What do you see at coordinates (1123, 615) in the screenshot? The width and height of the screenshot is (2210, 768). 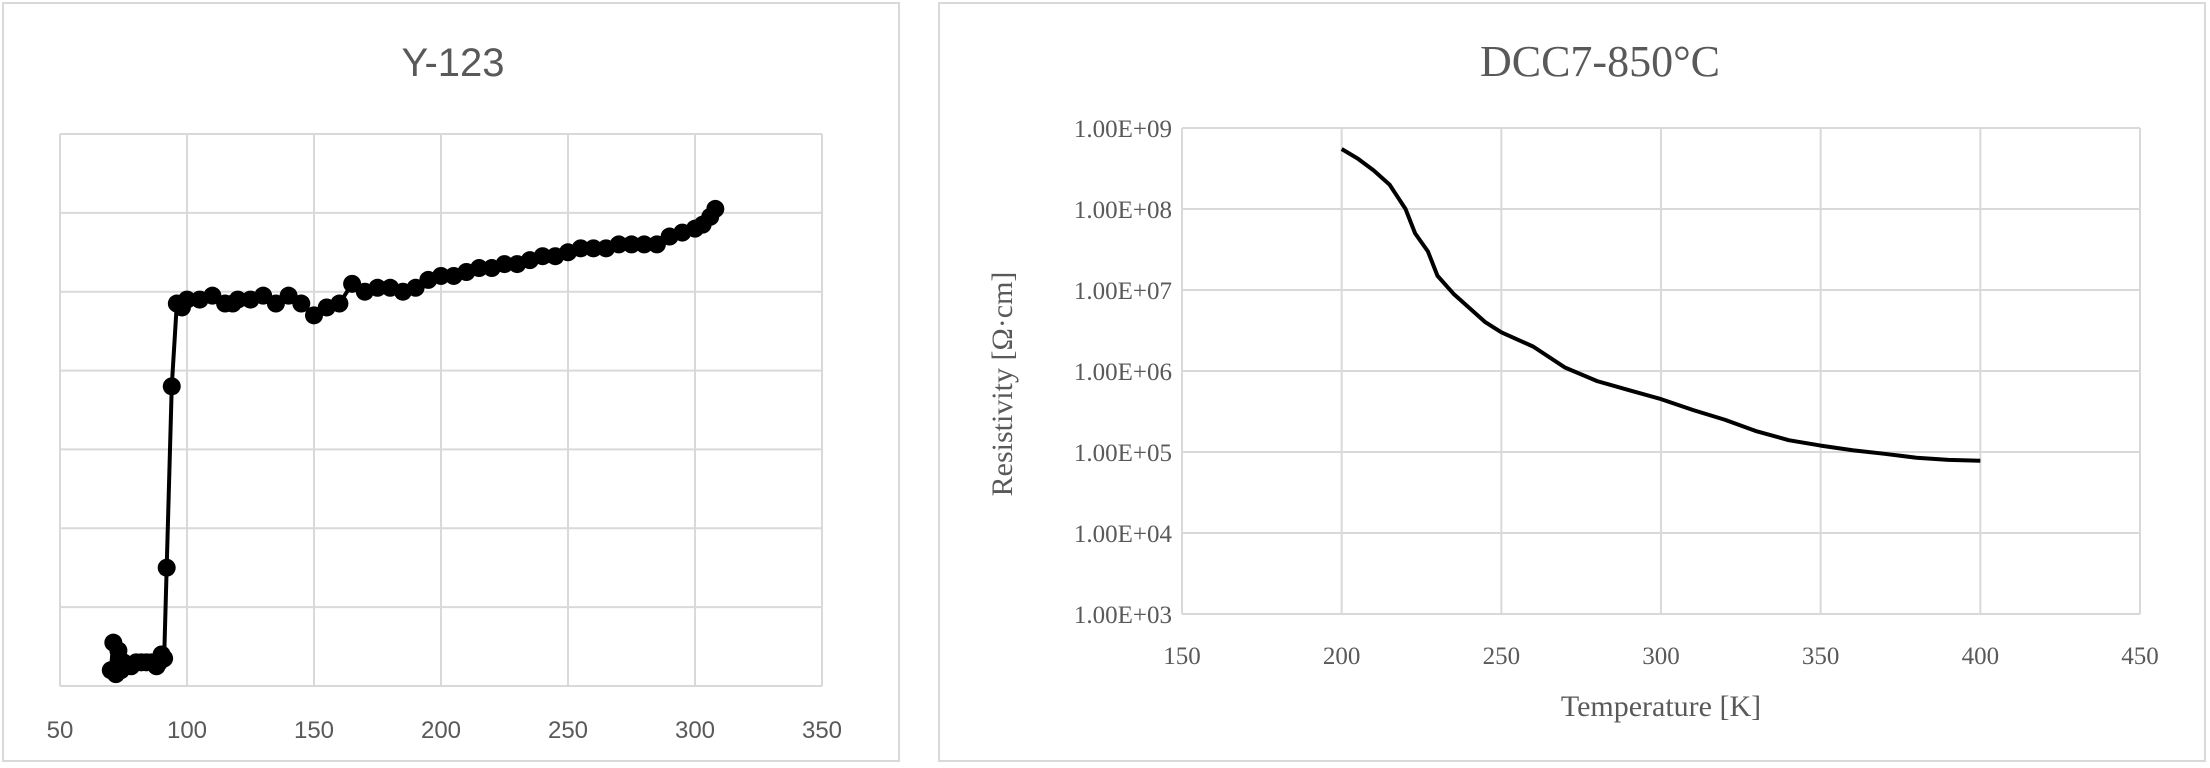 I see `y-tick-label: 1.00E+03` at bounding box center [1123, 615].